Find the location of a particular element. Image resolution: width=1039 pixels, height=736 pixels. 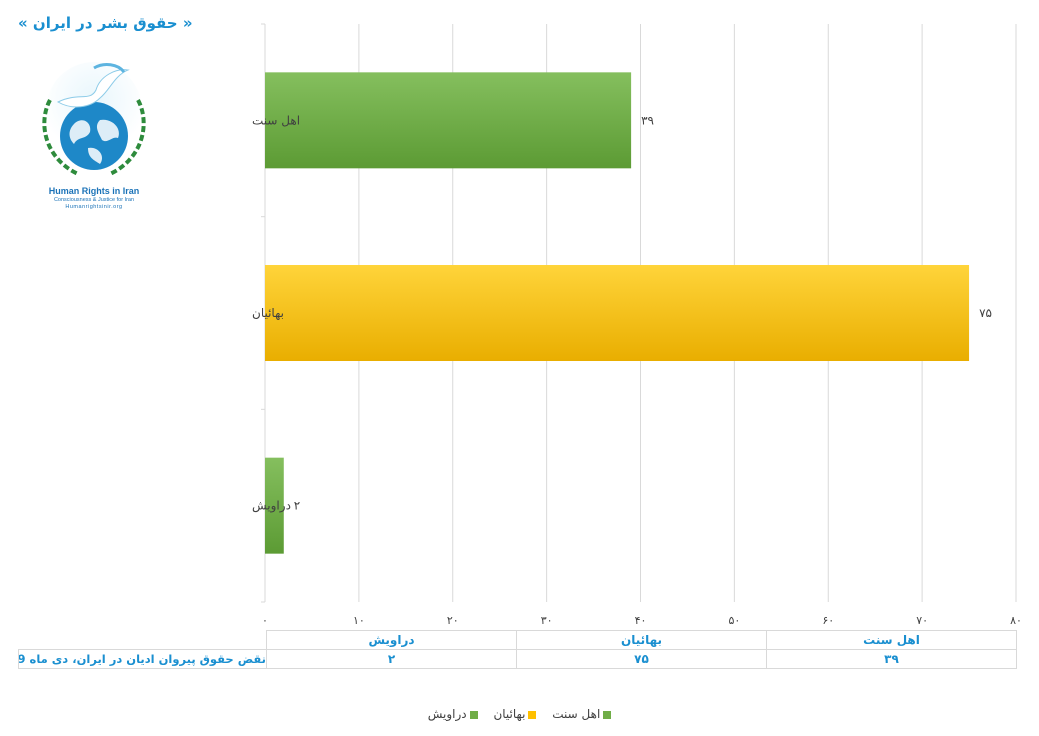

data-label: ۷۵ is located at coordinates (985, 313).